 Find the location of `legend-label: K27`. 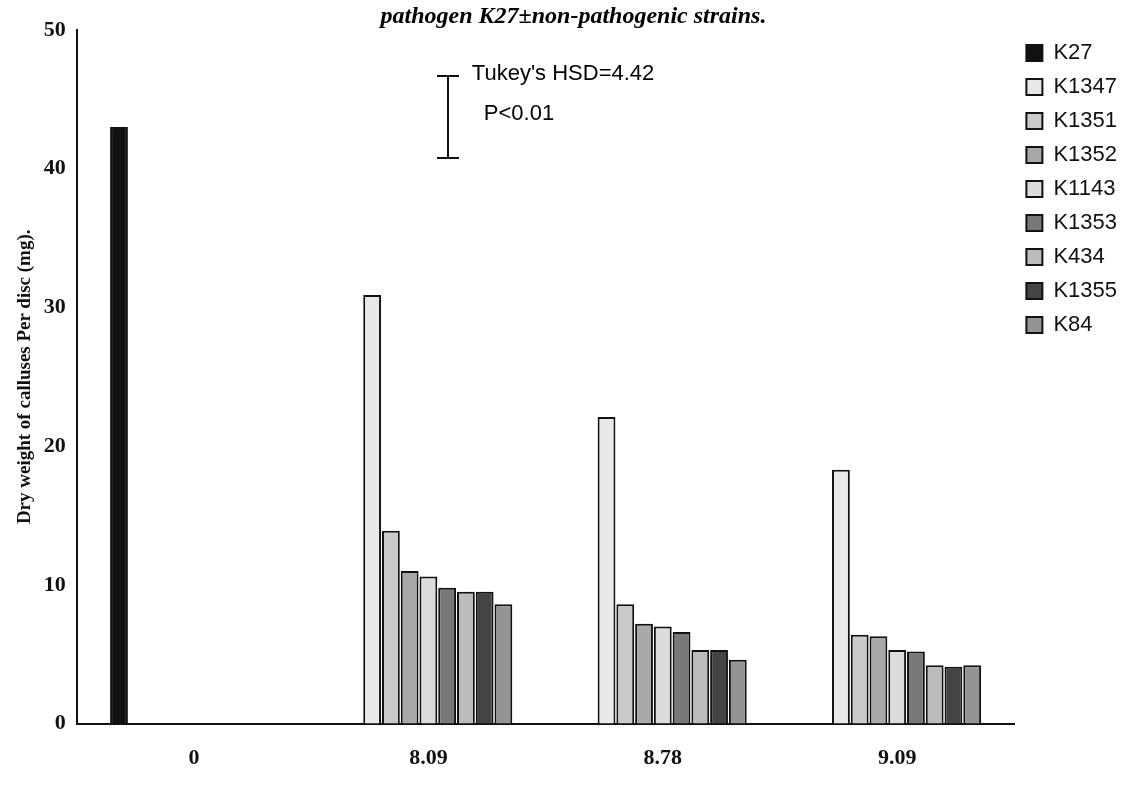

legend-label: K27 is located at coordinates (1073, 52).